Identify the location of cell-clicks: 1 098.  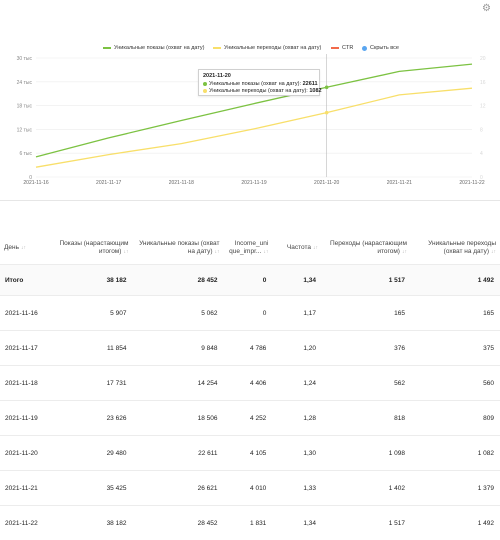
(366, 453).